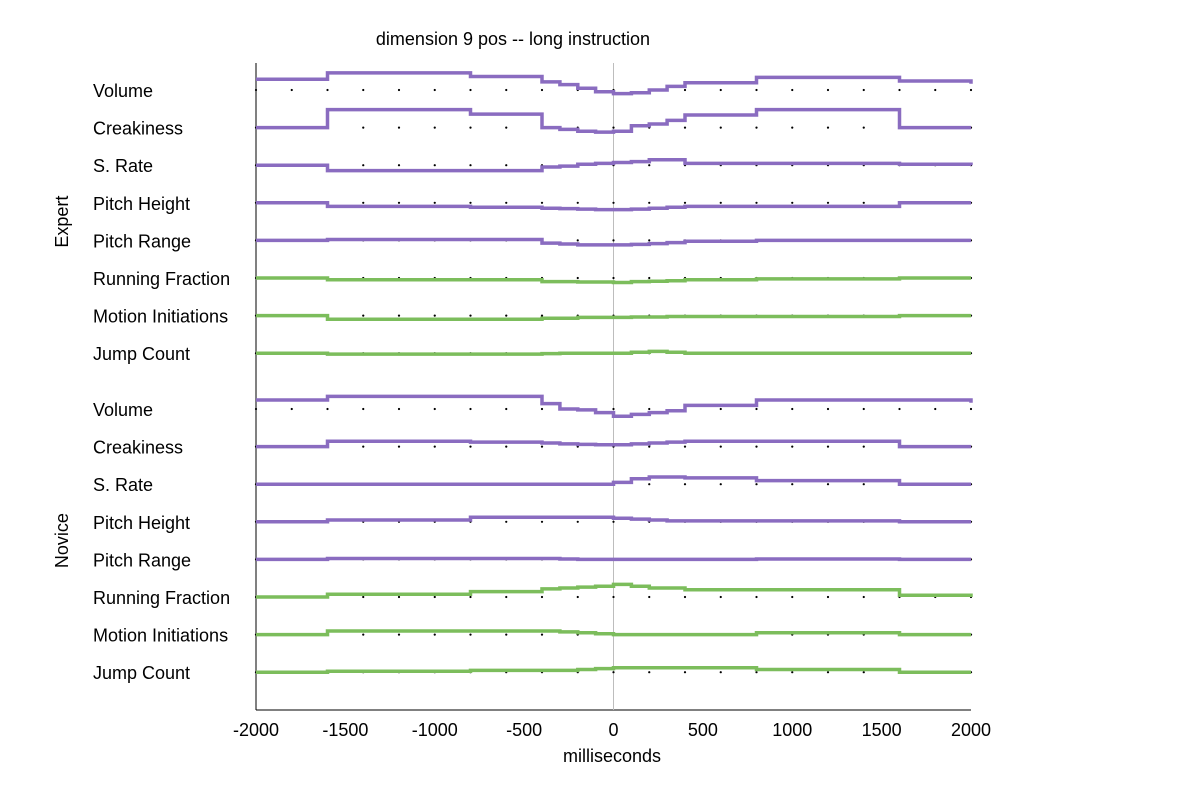  What do you see at coordinates (138, 129) in the screenshot?
I see `row-label: Creakiness` at bounding box center [138, 129].